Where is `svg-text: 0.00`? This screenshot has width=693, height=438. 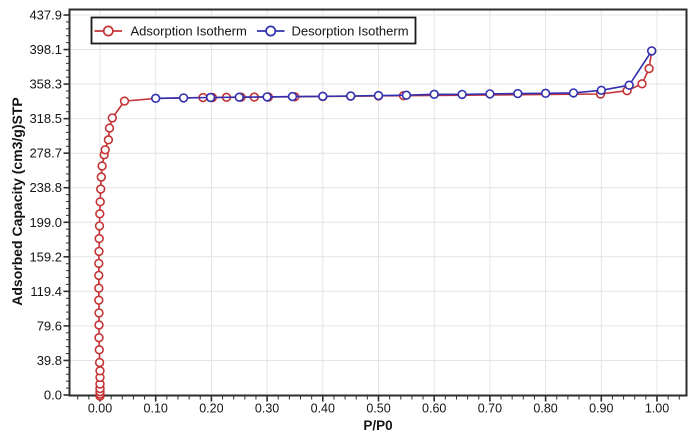
svg-text: 0.00 is located at coordinates (100, 409).